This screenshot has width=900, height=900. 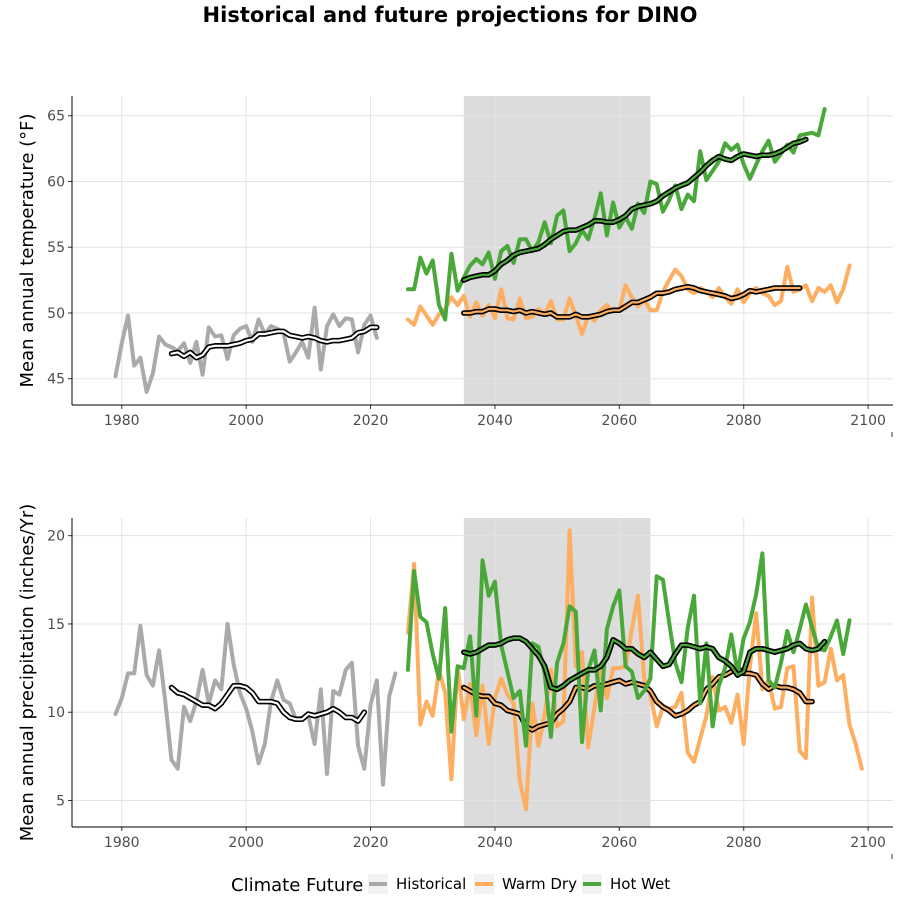 I want to click on legend-label: Hot Wet, so click(x=640, y=884).